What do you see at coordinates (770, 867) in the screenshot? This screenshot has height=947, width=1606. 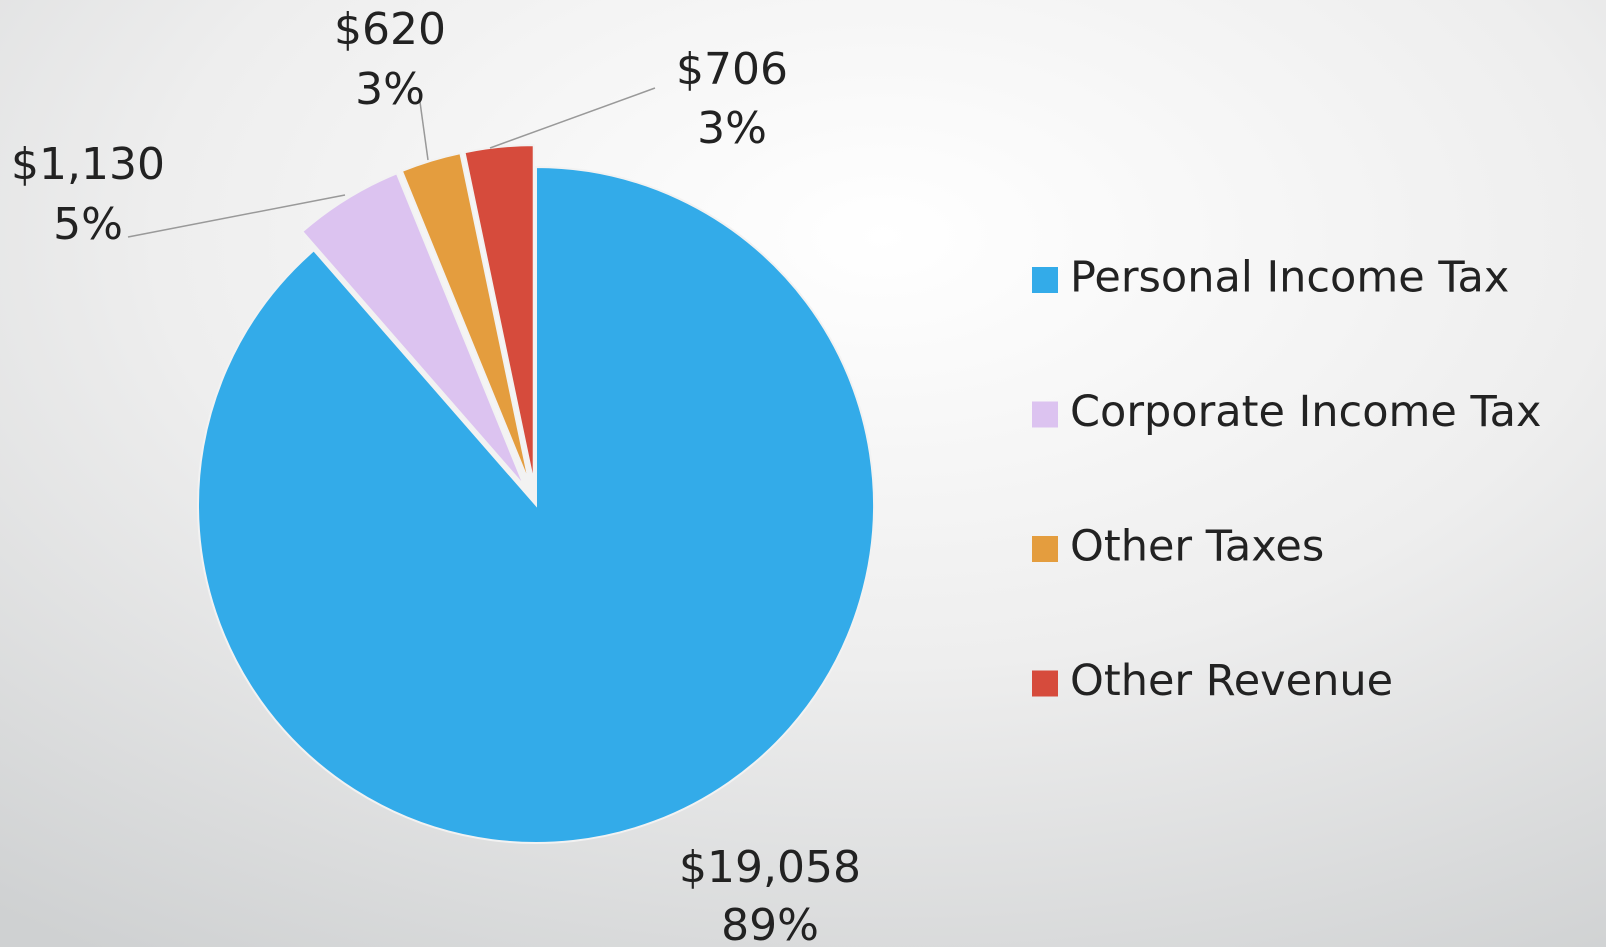 I see `value-label: $19,058` at bounding box center [770, 867].